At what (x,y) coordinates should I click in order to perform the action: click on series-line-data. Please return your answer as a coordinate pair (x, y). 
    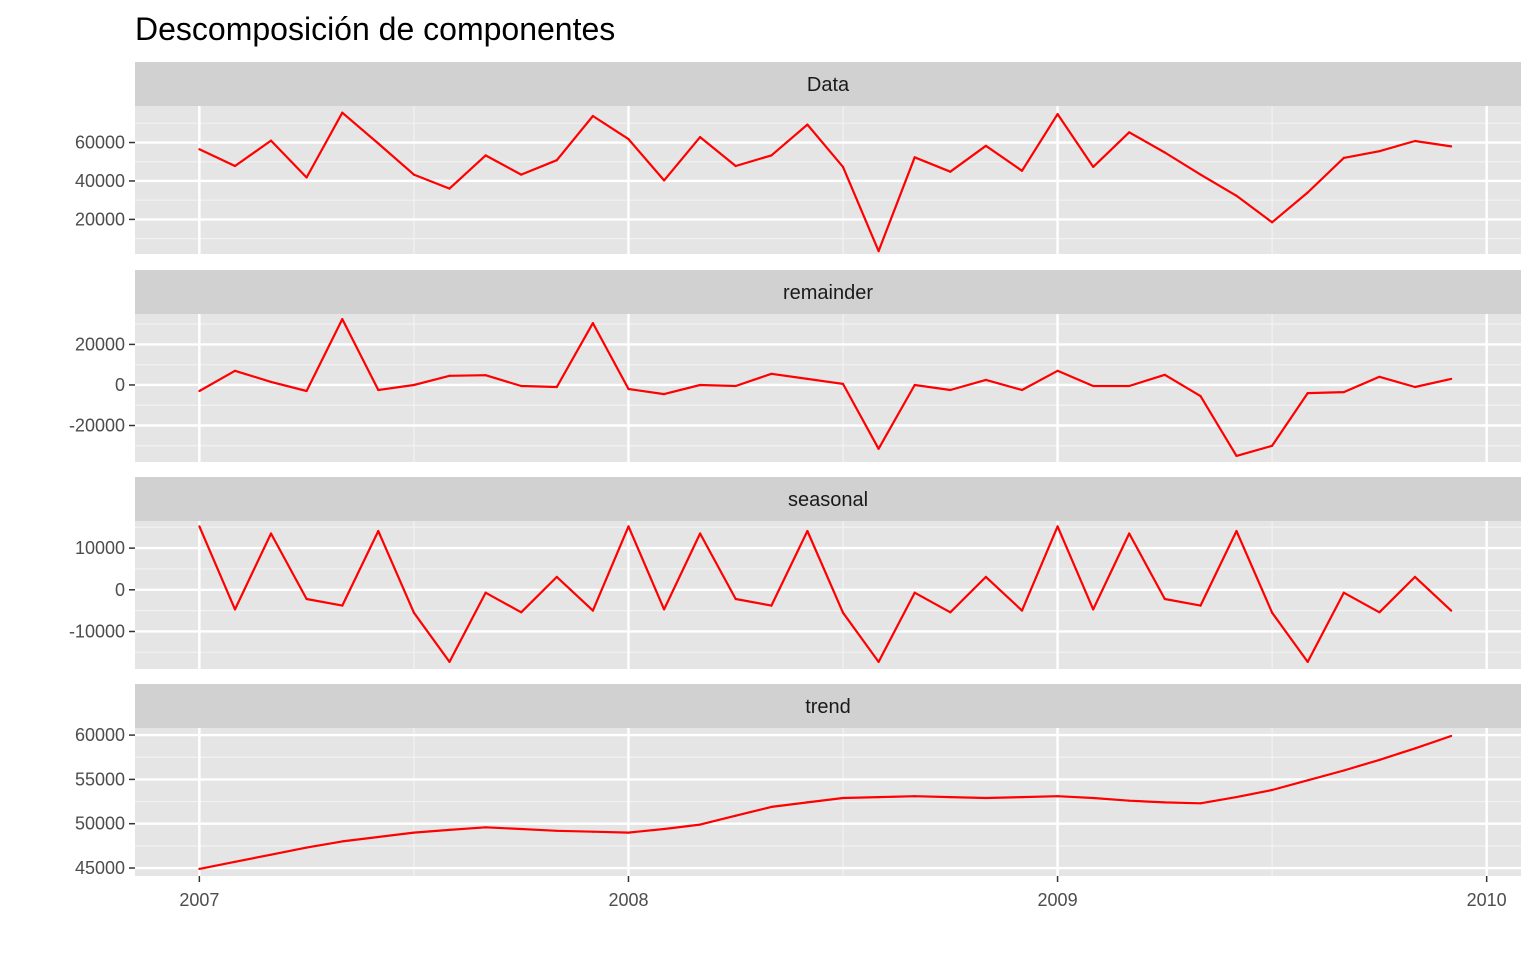
    Looking at the image, I should click on (825, 182).